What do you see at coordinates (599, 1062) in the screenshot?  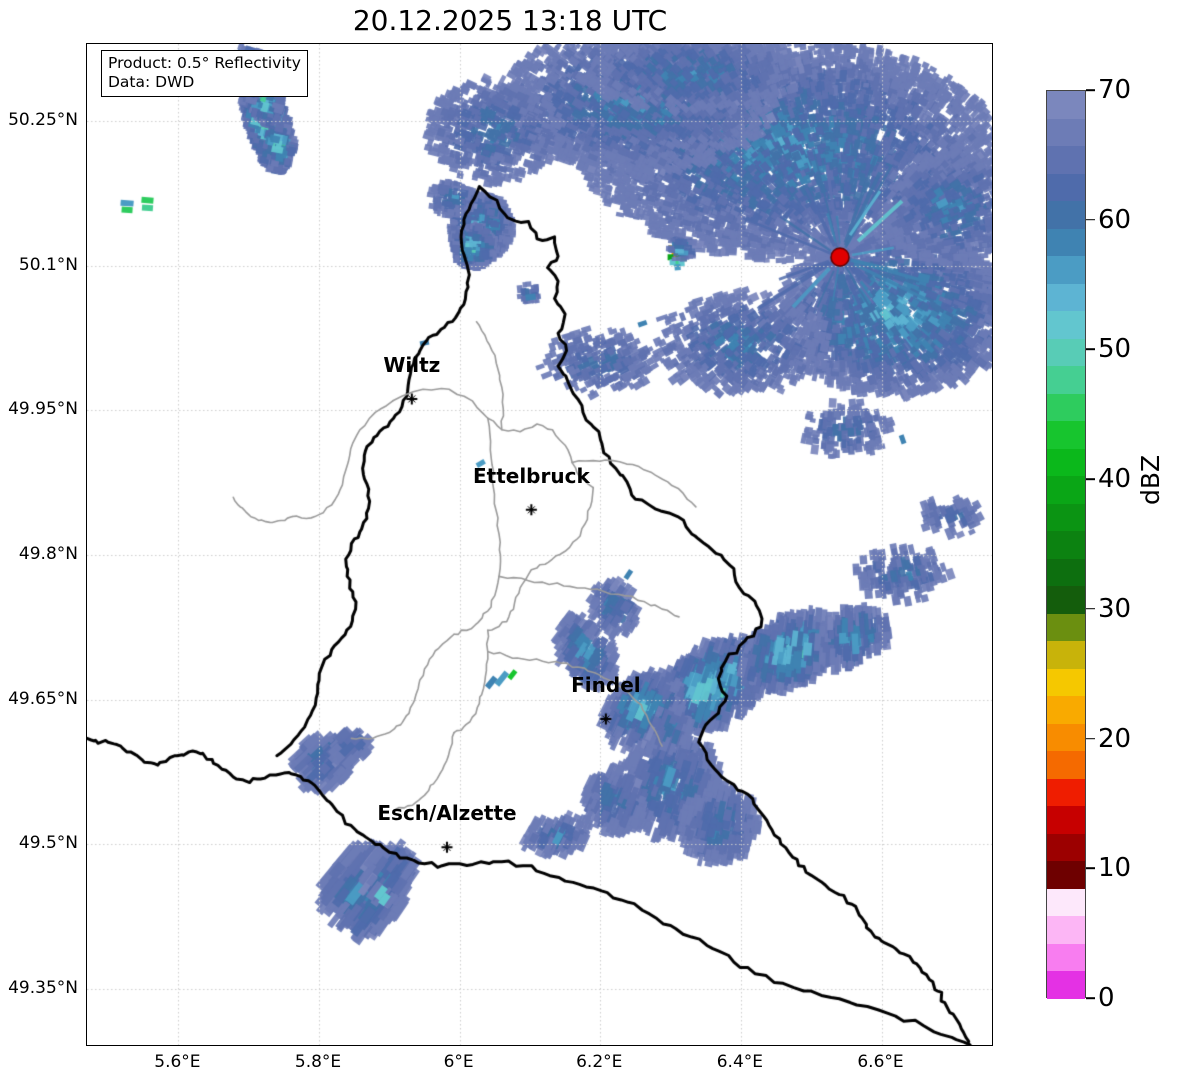 I see `x-tick-label: 6.2°E` at bounding box center [599, 1062].